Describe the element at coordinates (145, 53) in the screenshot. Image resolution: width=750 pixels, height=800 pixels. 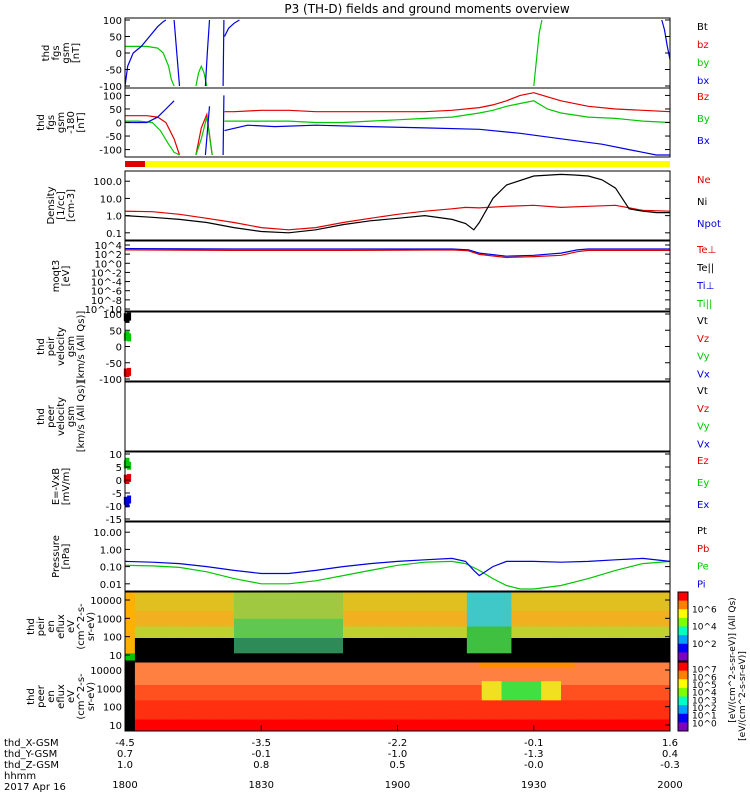
I see `series-line-bx` at that location.